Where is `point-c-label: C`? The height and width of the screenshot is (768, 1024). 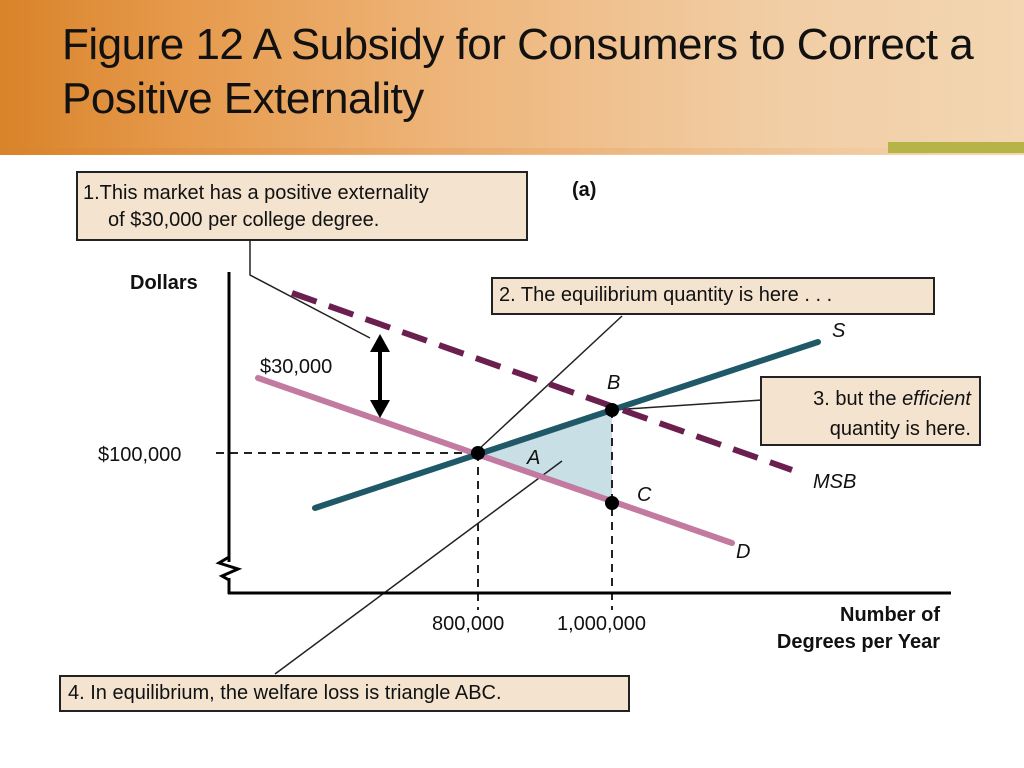 point-c-label: C is located at coordinates (644, 495).